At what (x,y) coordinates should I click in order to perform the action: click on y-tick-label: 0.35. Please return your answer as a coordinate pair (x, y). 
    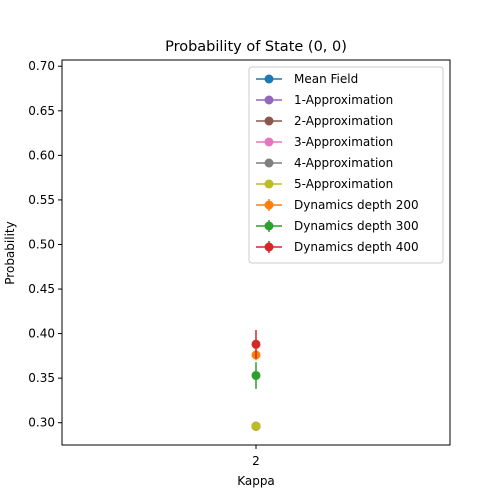
    Looking at the image, I should click on (41, 378).